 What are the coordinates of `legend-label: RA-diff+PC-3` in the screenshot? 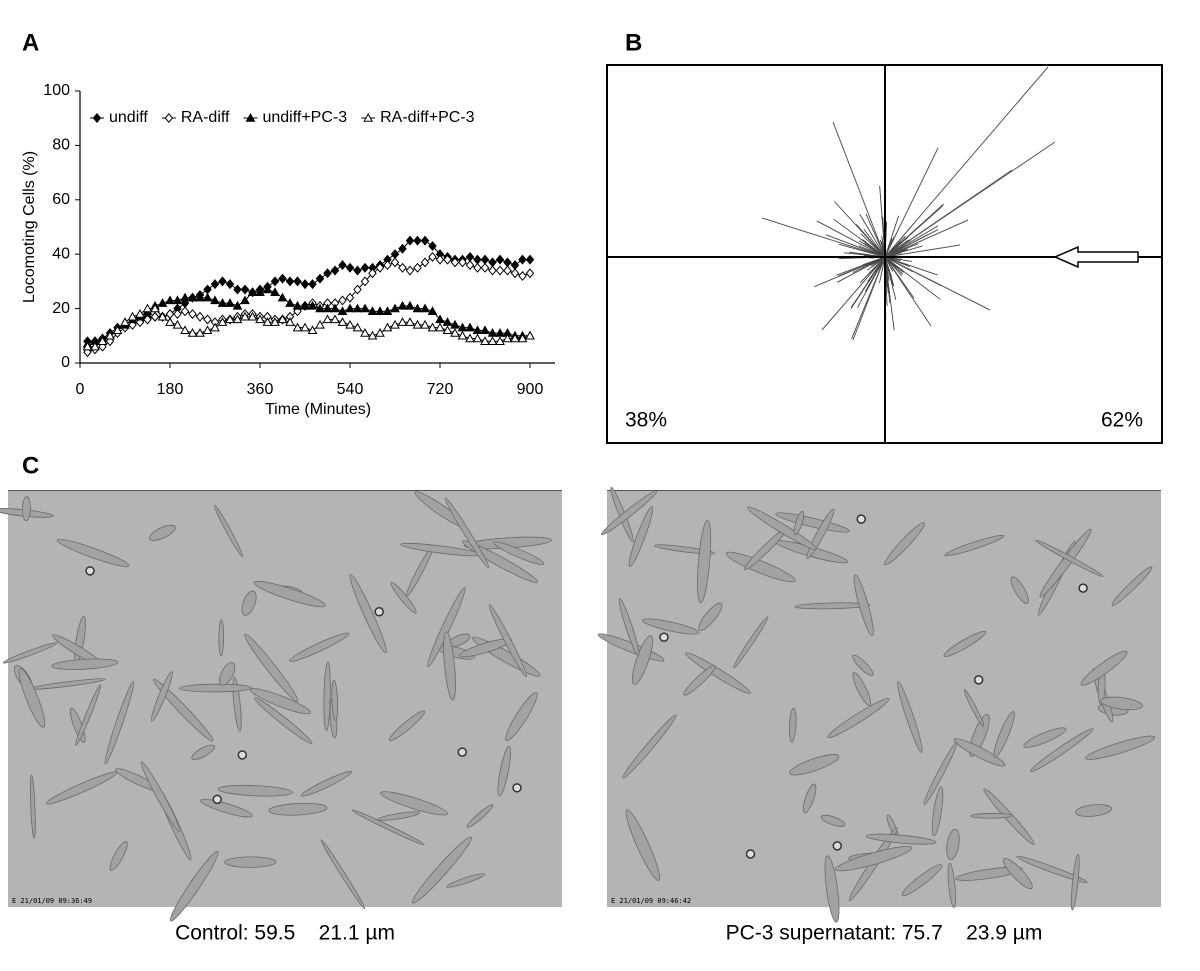 It's located at (427, 117).